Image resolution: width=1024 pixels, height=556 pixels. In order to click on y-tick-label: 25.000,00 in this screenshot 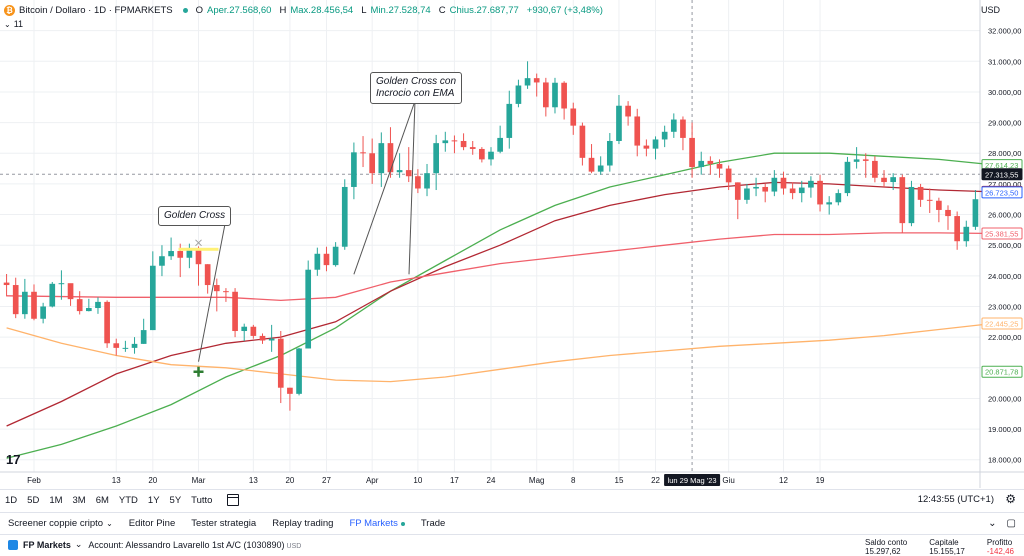, I will do `click(1004, 245)`.